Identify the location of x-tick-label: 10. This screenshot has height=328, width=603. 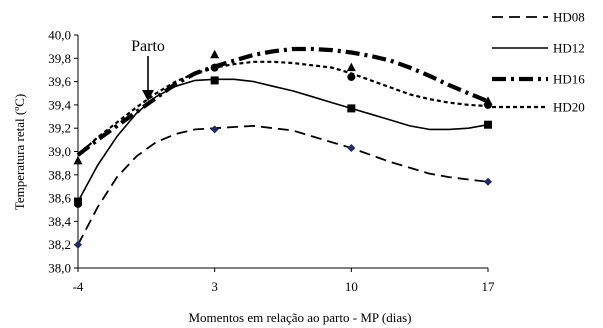
(351, 286).